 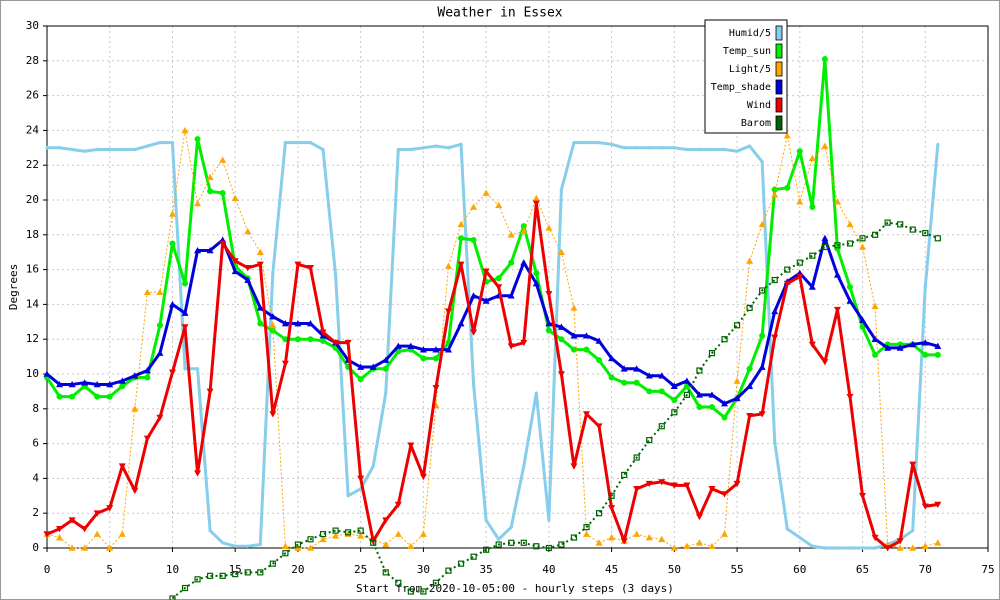 I want to click on y-tick-label: 26, so click(x=32, y=95).